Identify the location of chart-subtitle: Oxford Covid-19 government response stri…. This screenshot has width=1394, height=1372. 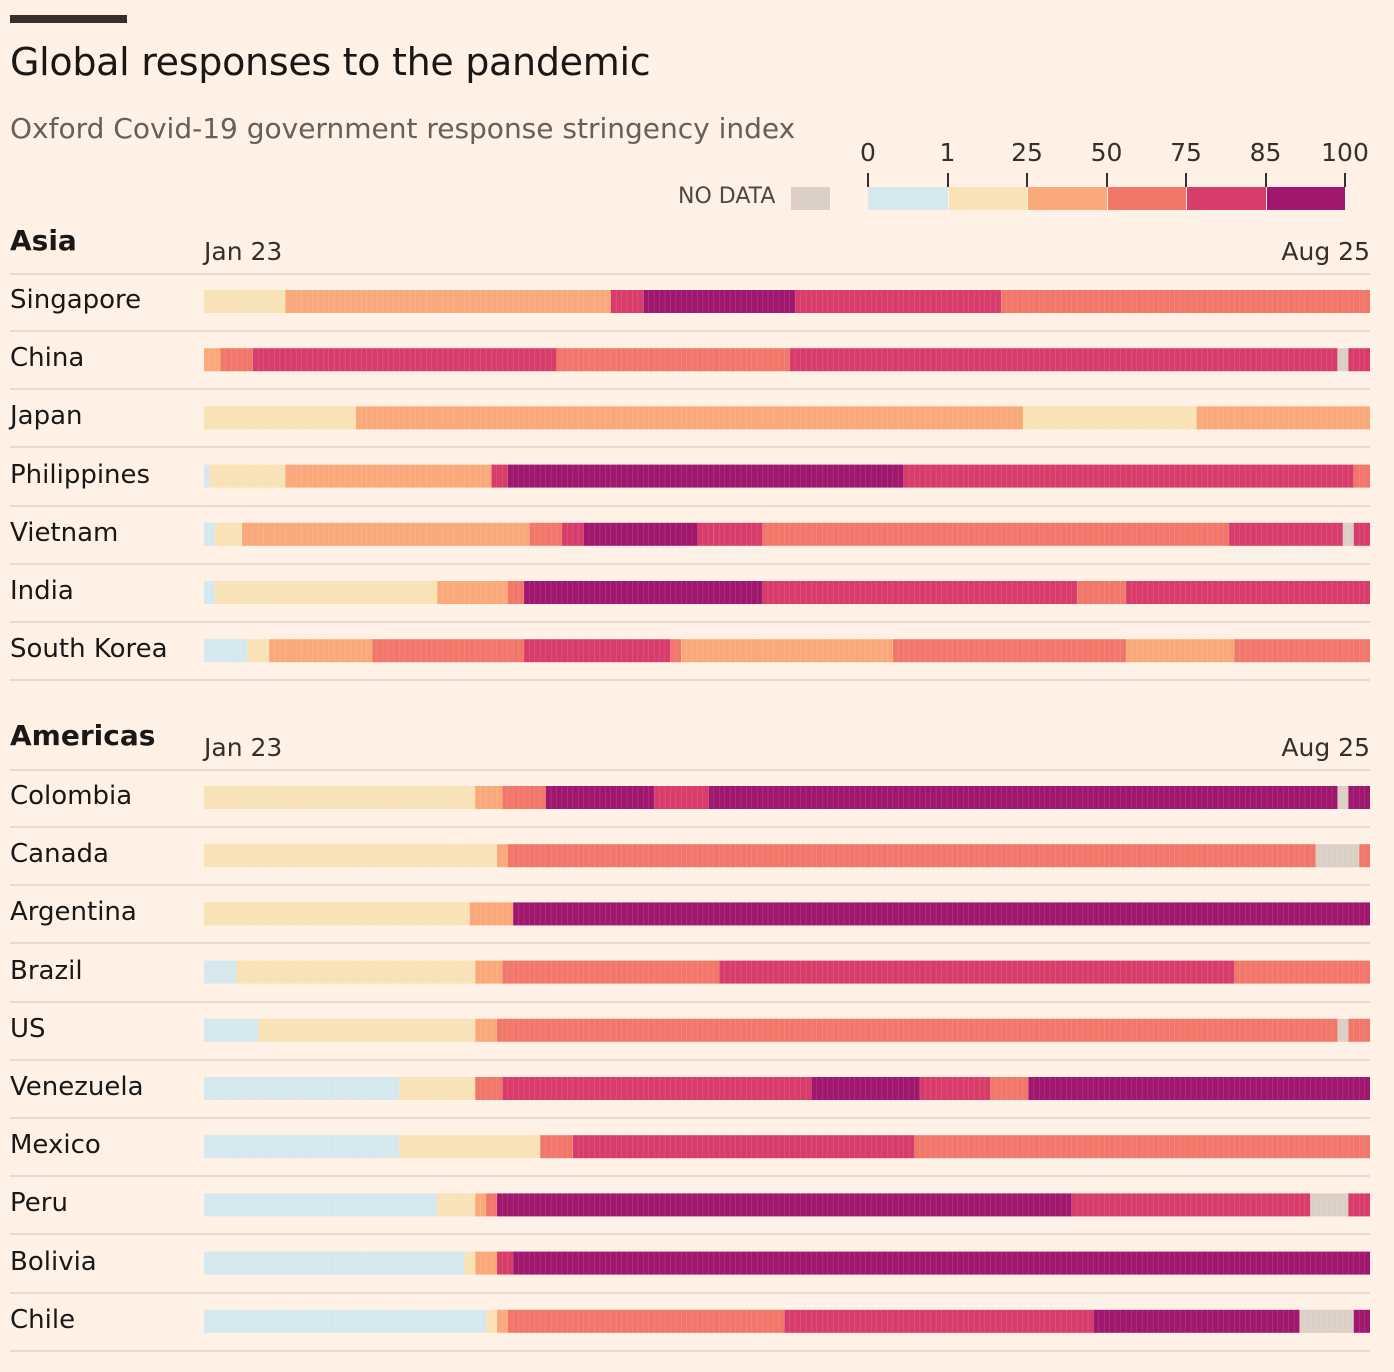
(403, 128).